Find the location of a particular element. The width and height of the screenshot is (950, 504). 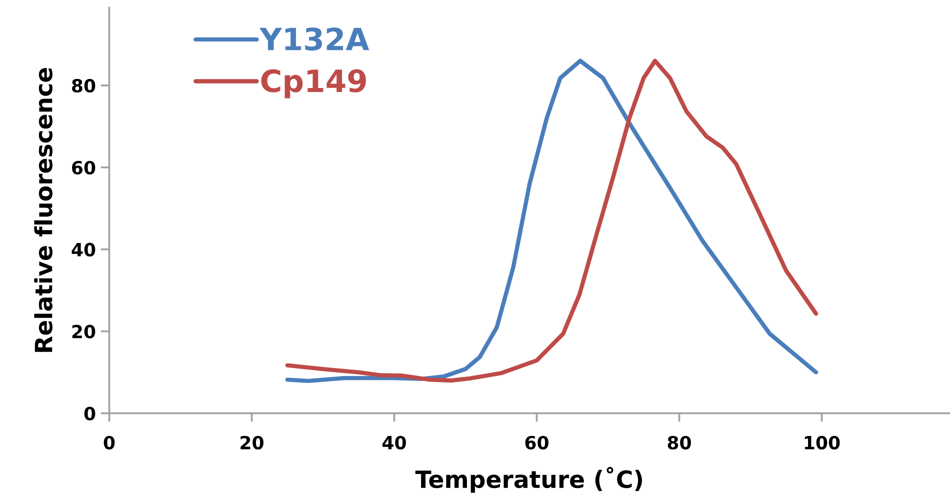

x-tick-label: 20 is located at coordinates (252, 443).